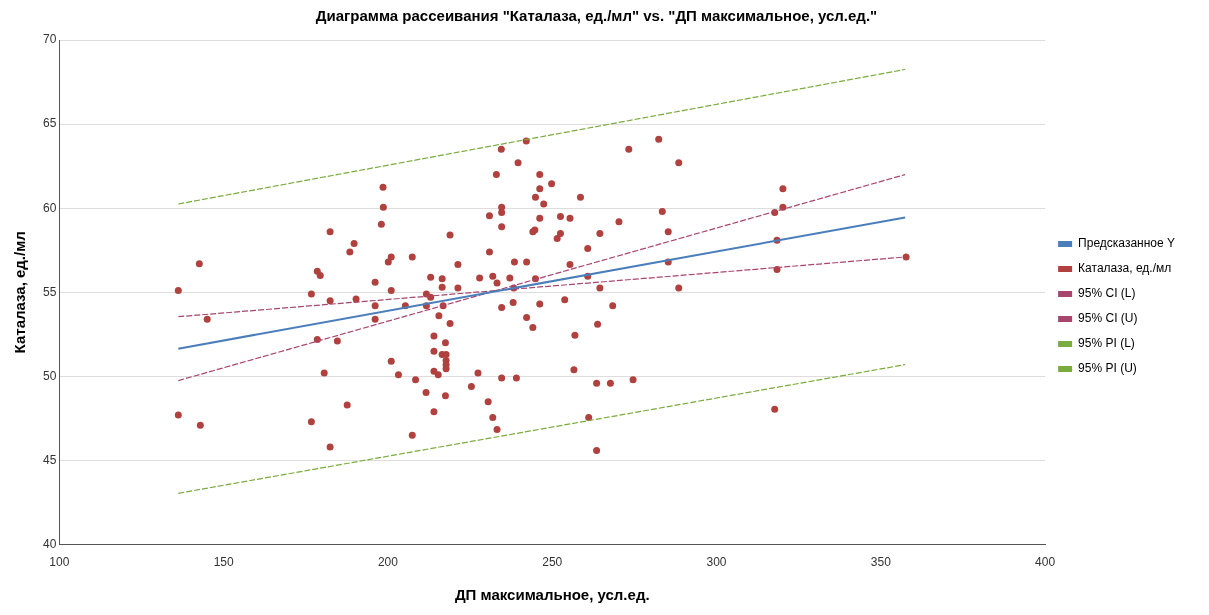 The image size is (1209, 615). I want to click on y-tick-label: 70, so click(49, 39).